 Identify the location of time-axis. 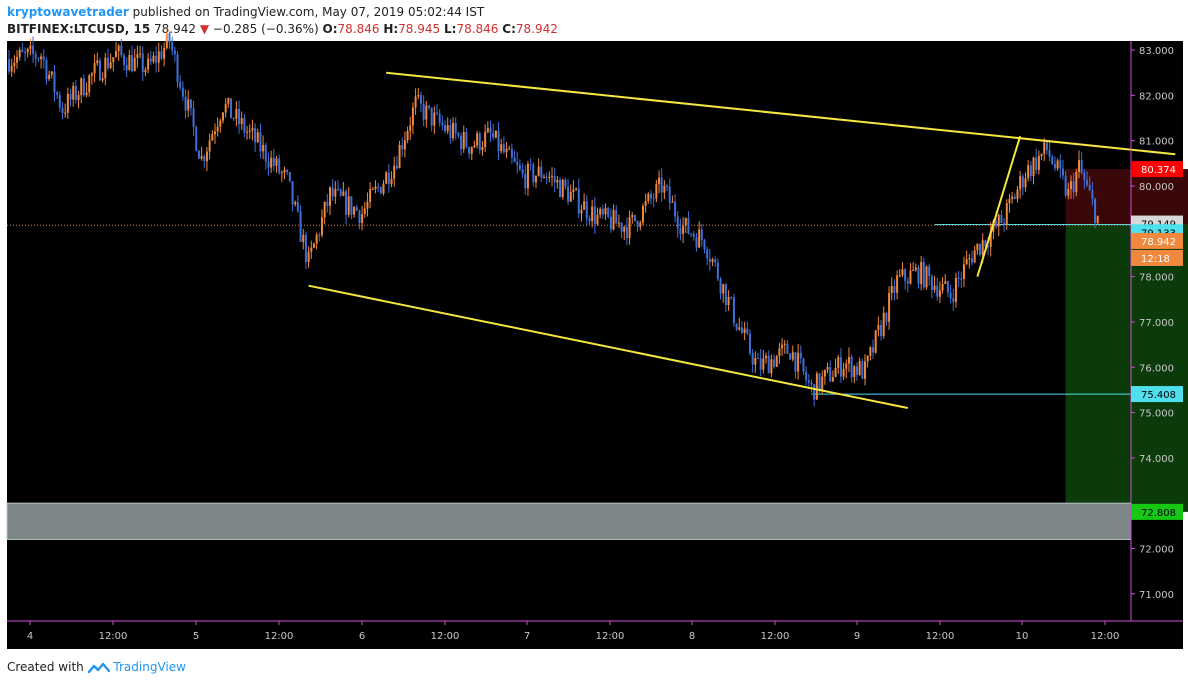
(595, 635).